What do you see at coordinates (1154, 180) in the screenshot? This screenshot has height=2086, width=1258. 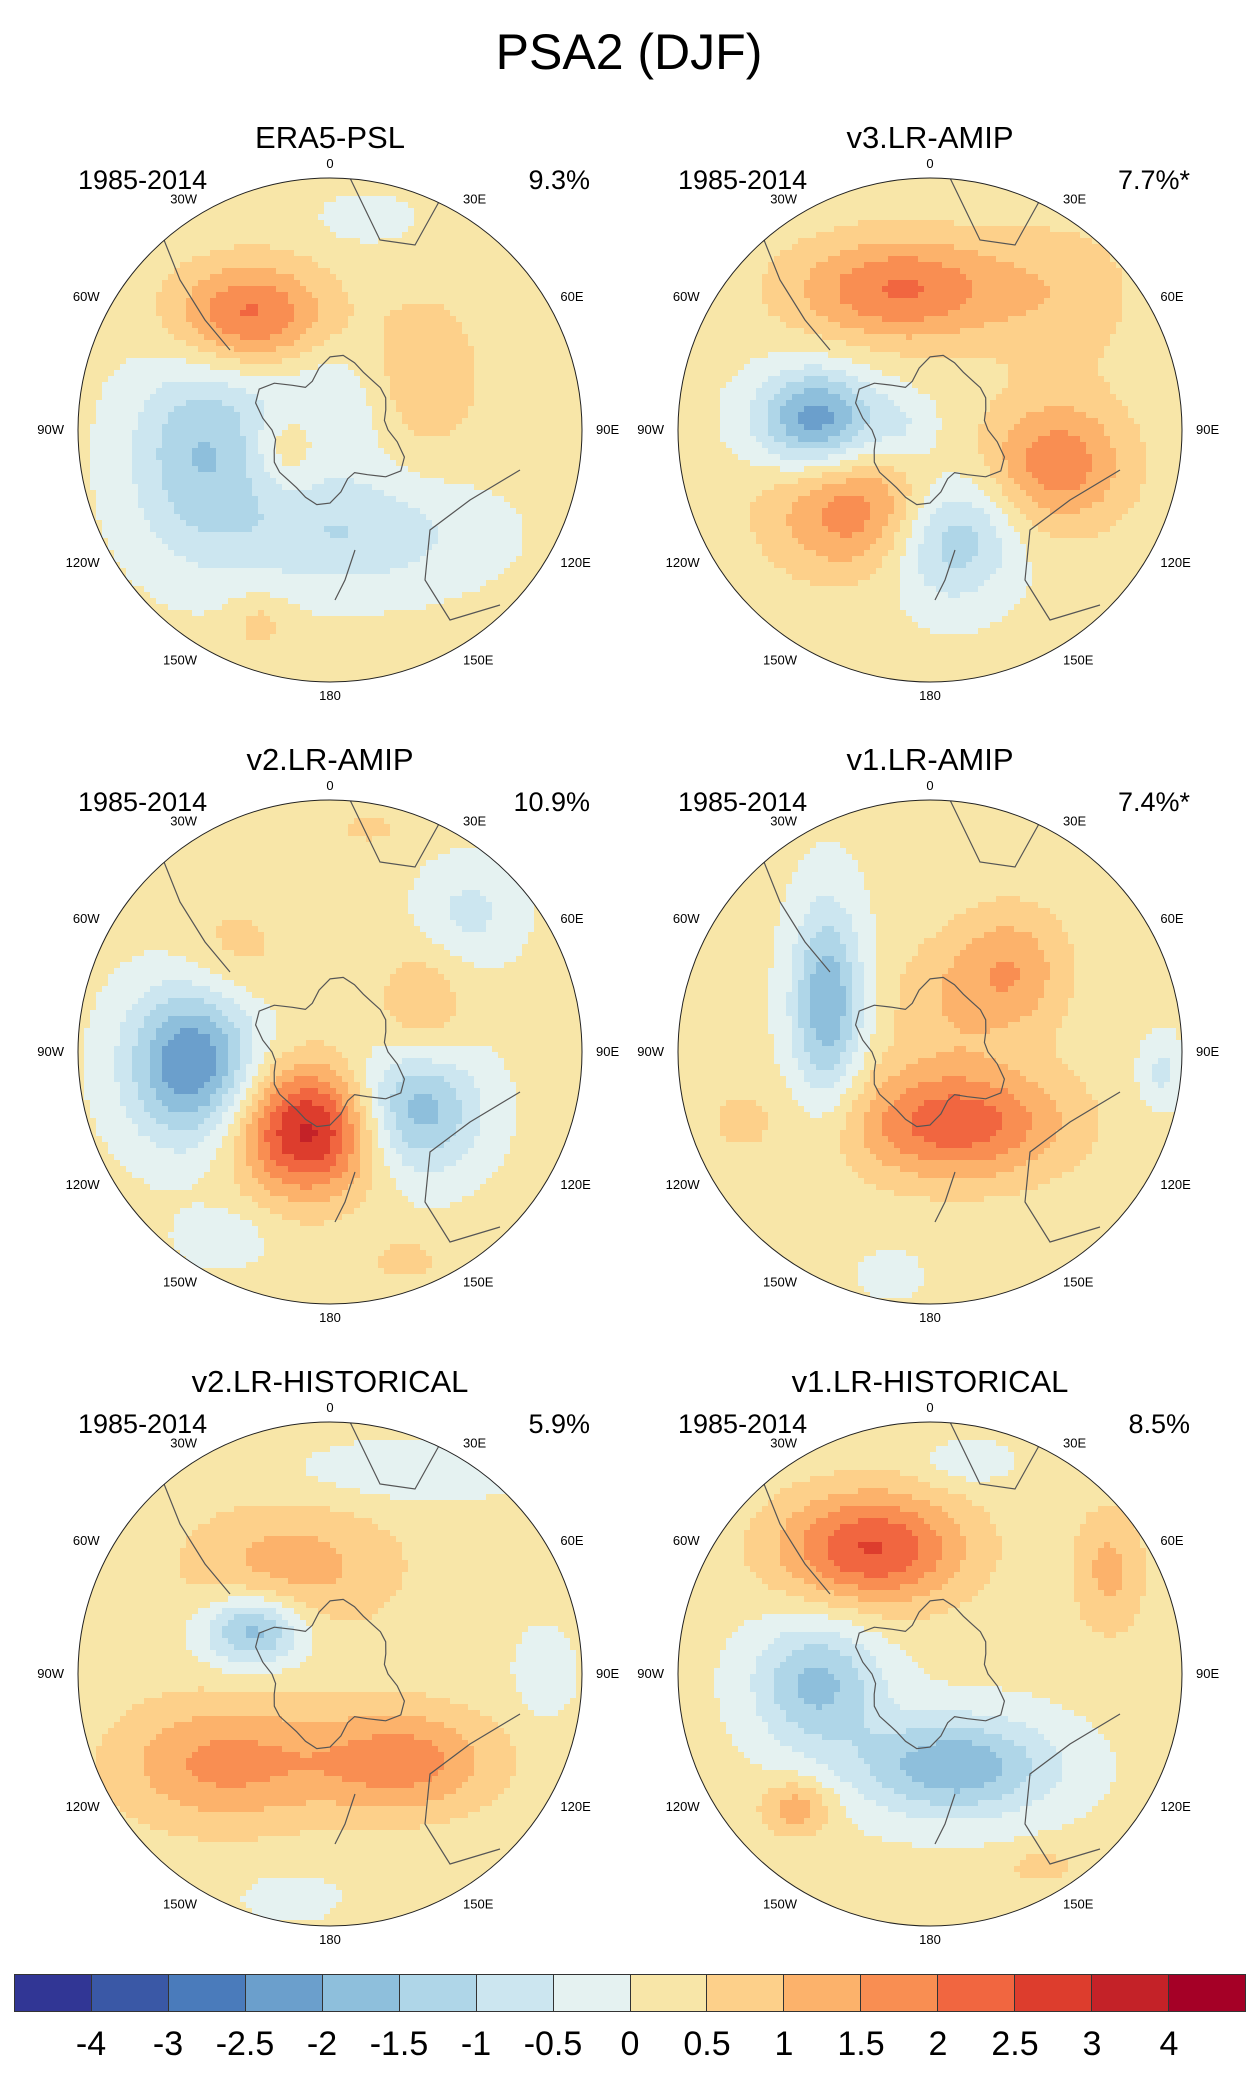 I see `panel-variance-percent: 7.7%*` at bounding box center [1154, 180].